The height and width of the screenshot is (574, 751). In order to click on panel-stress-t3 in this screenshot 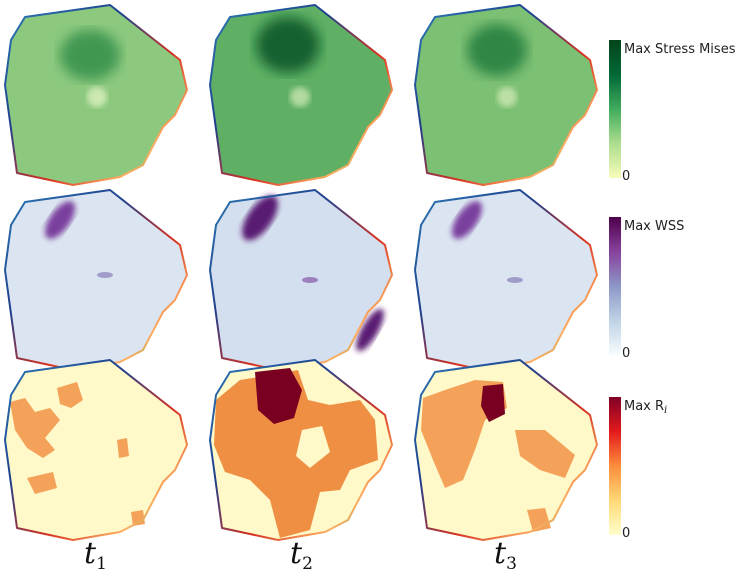, I will do `click(506, 95)`.